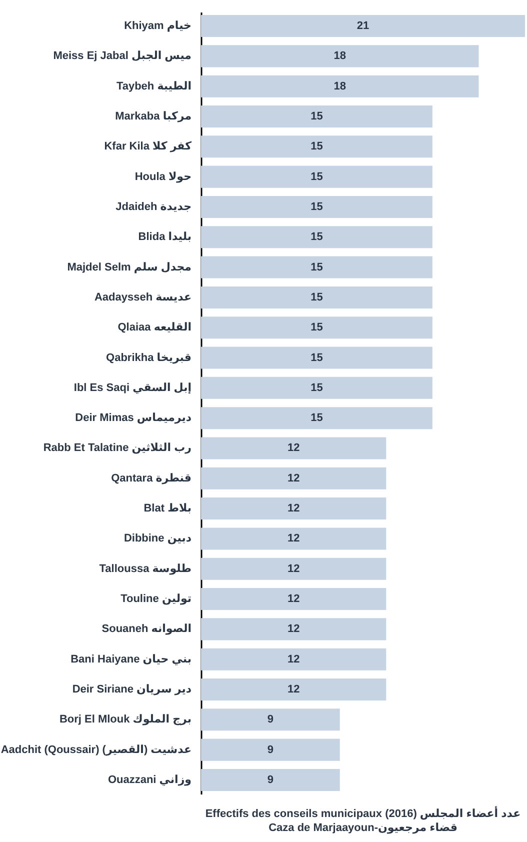  I want to click on y-tick-label: Markaba مركبا, so click(153, 116).